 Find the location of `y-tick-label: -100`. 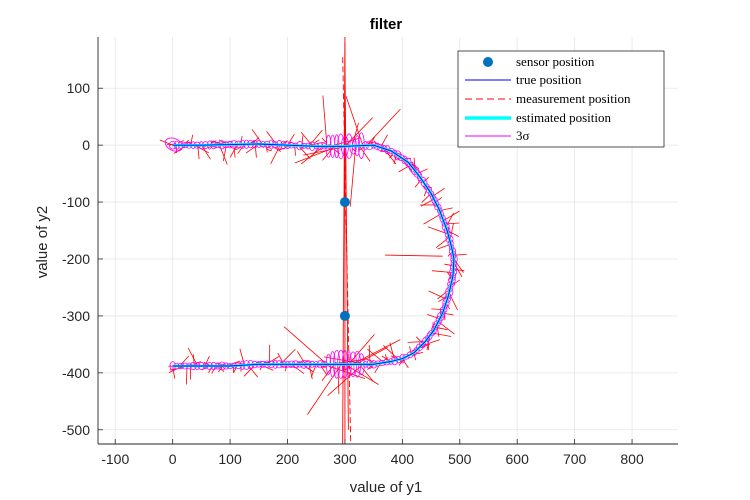

y-tick-label: -100 is located at coordinates (76, 202).